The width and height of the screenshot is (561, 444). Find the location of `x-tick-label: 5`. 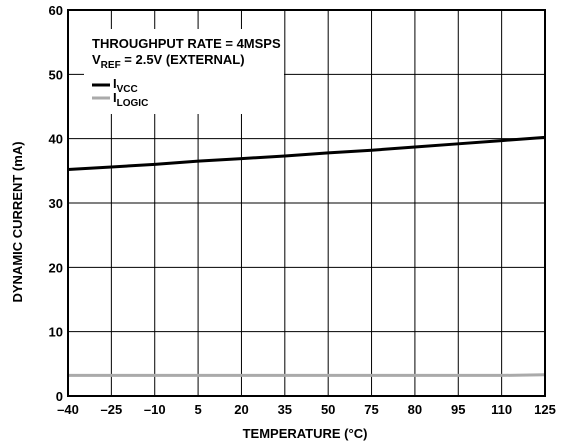

x-tick-label: 5 is located at coordinates (197, 409).